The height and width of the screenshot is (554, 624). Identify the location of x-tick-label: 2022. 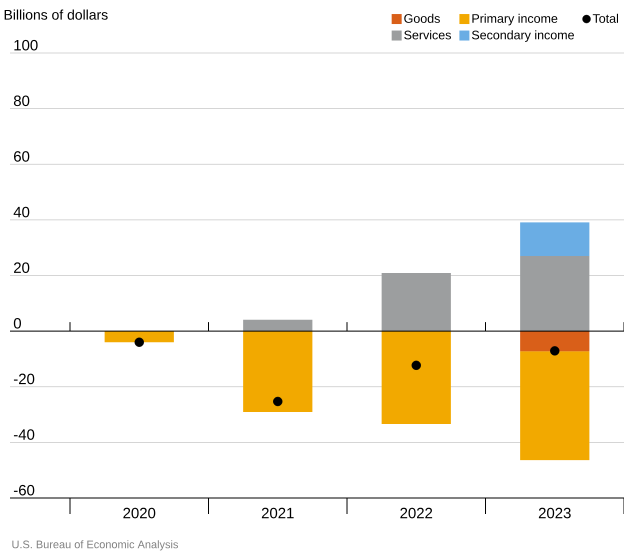
(416, 513).